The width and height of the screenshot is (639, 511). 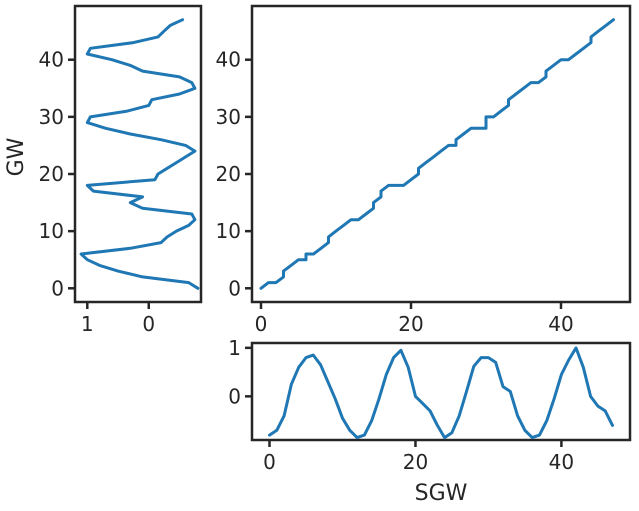 I want to click on left-x-tick-label: 1, so click(x=87, y=324).